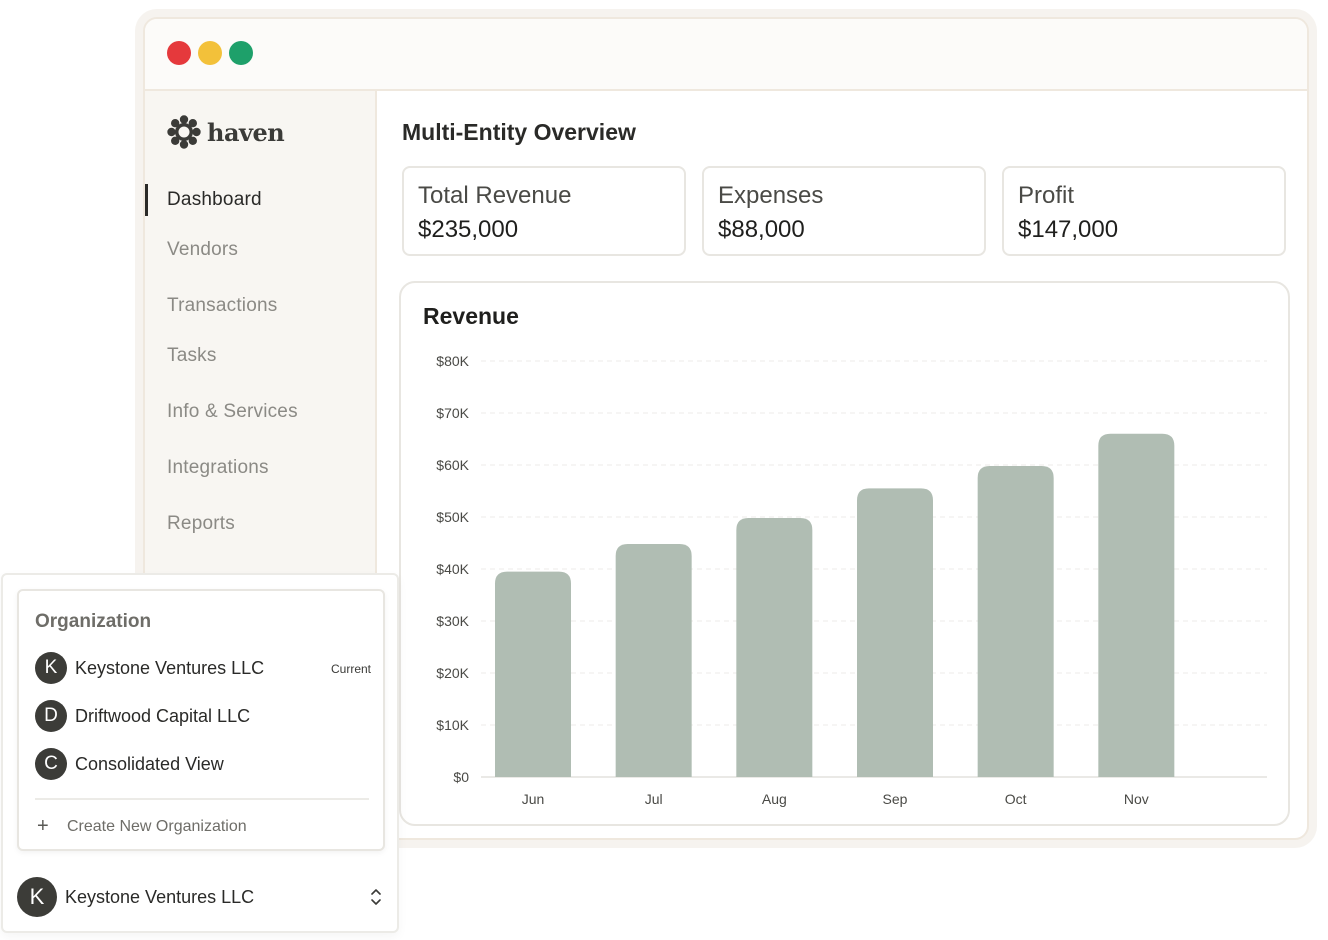 The width and height of the screenshot is (1328, 940). I want to click on window-titlebar, so click(726, 55).